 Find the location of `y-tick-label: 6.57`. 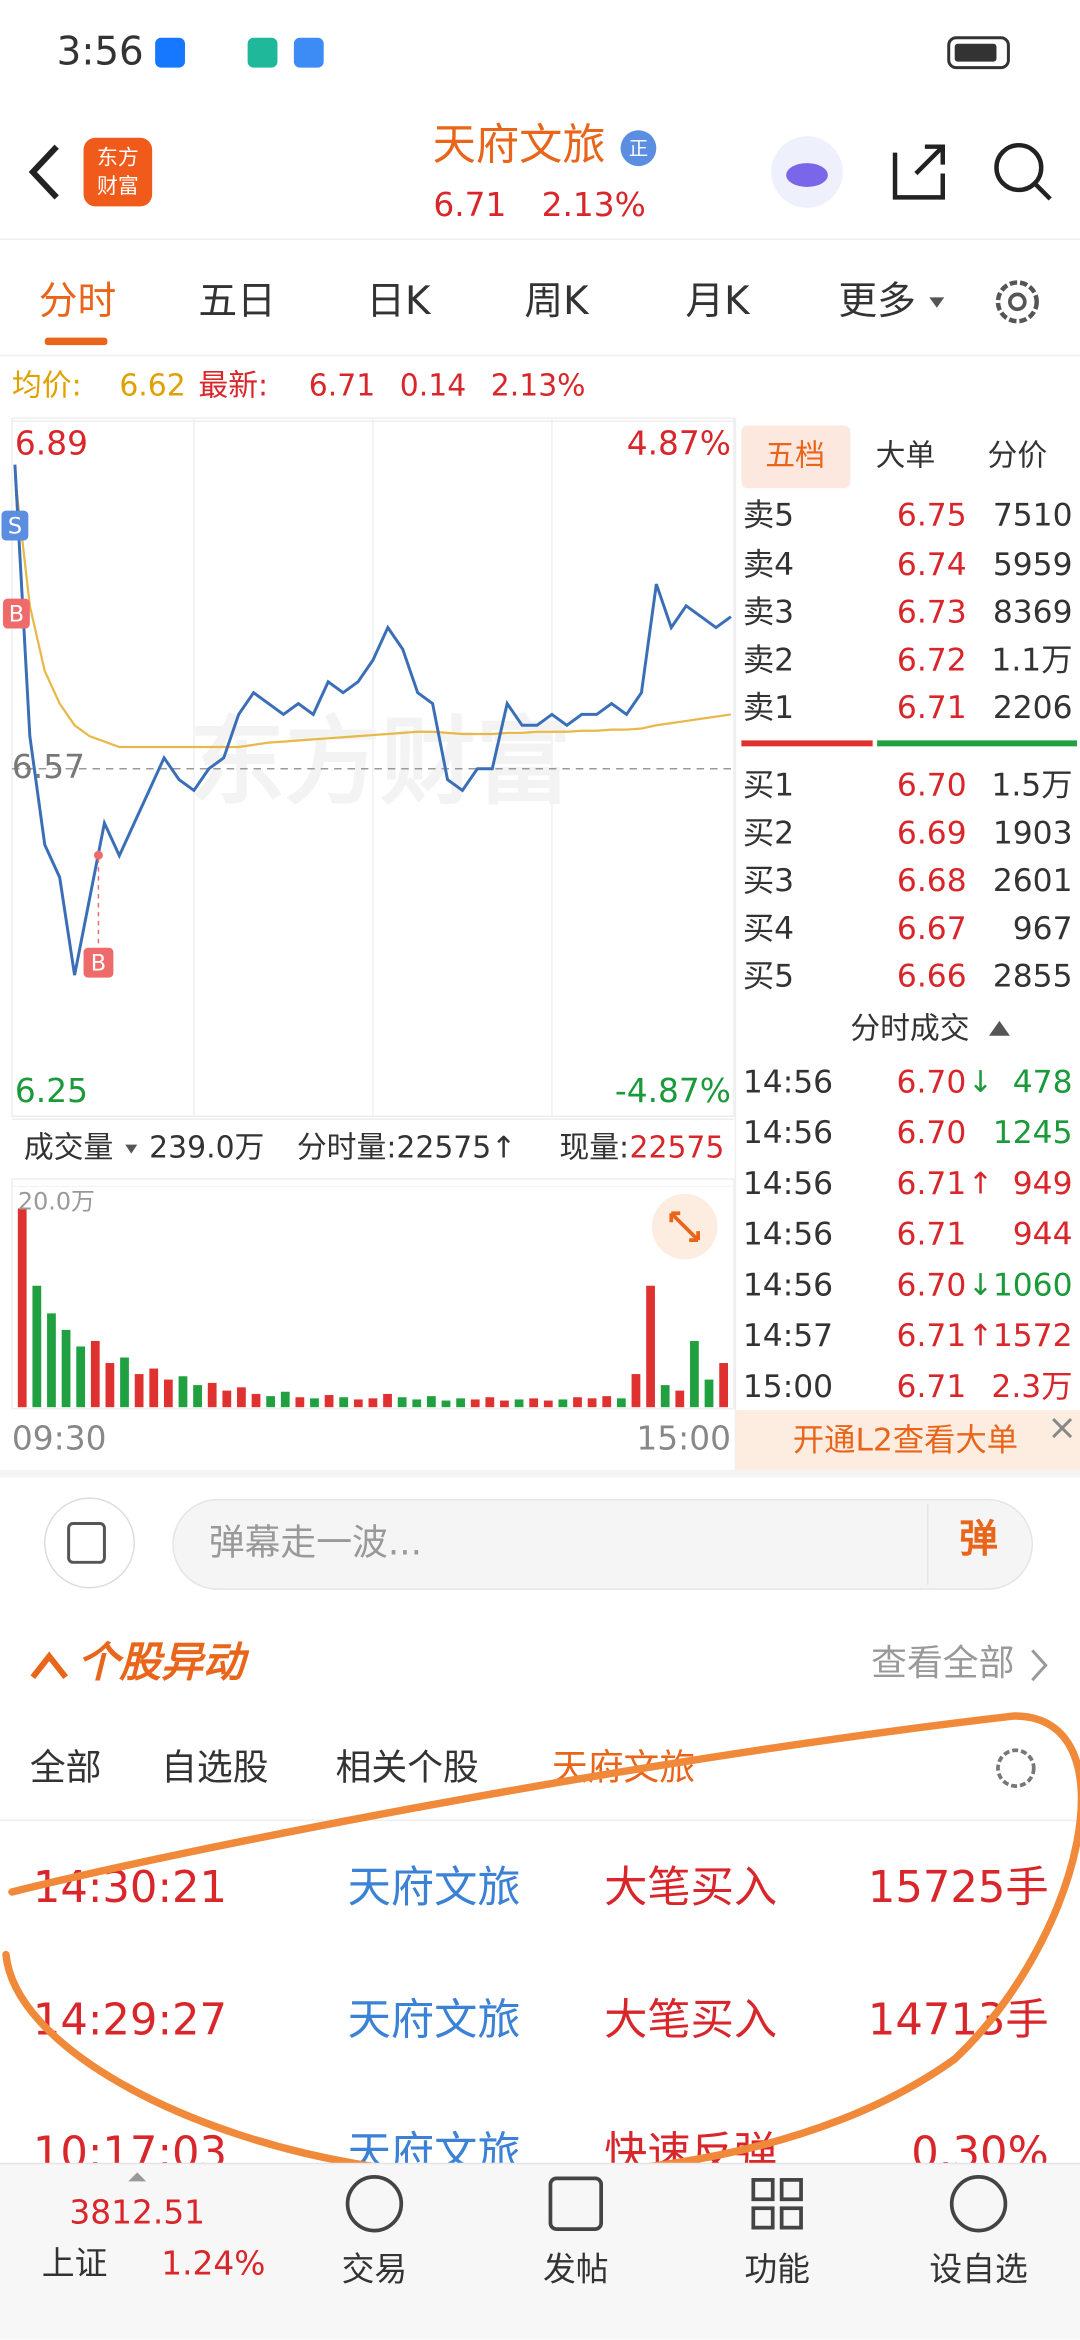

y-tick-label: 6.57 is located at coordinates (48, 767).